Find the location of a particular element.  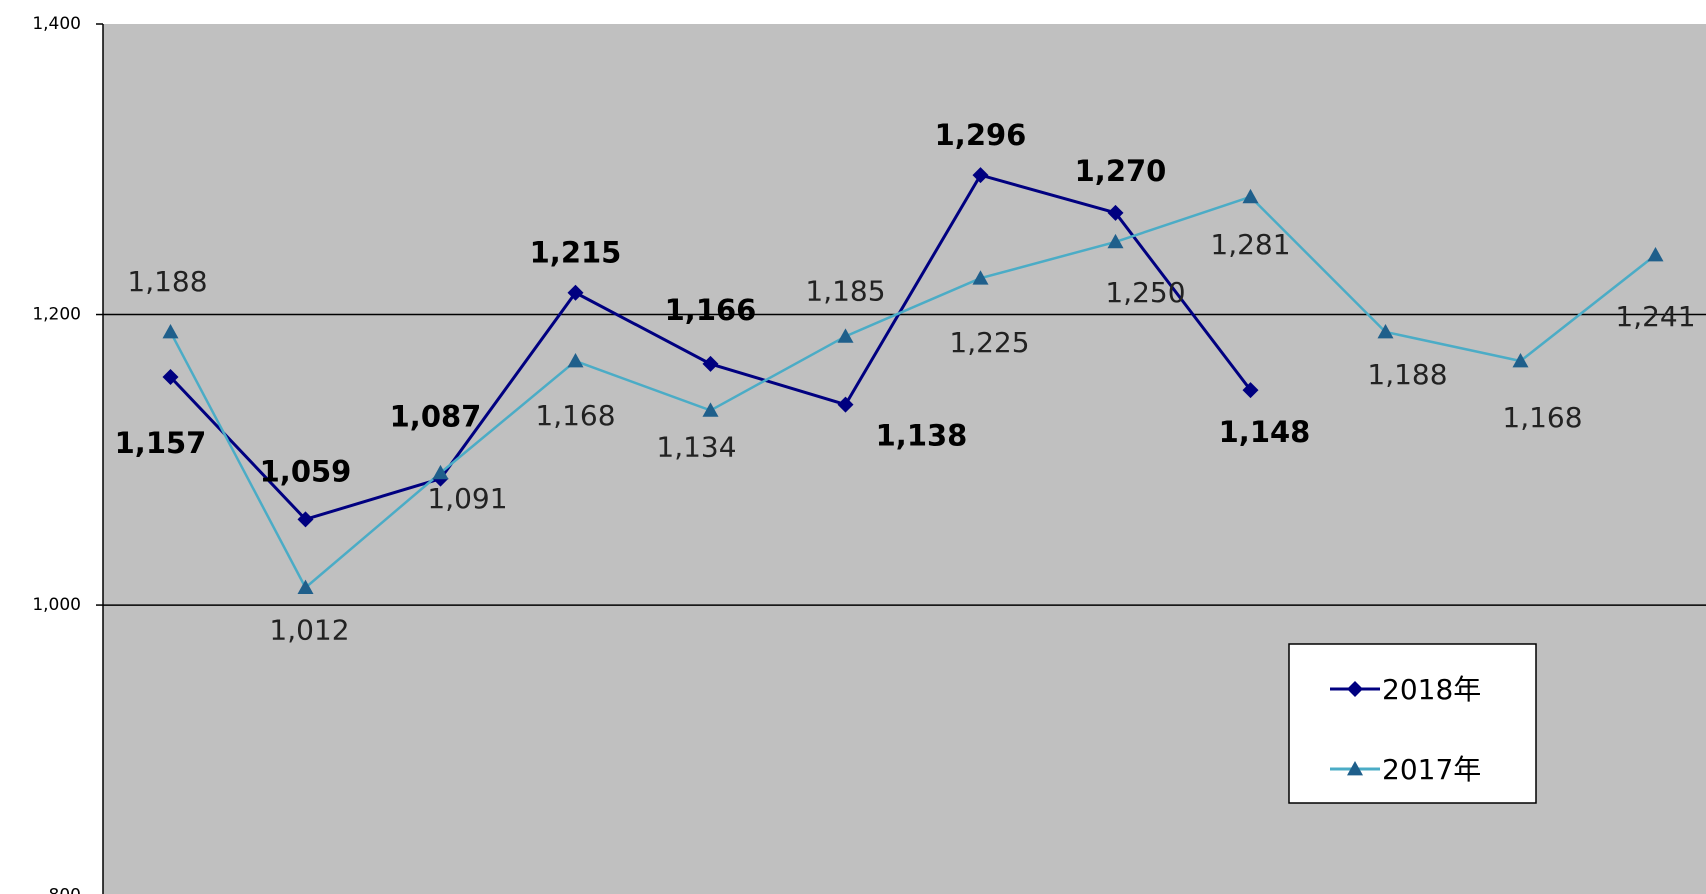

data-label: 1,270 is located at coordinates (1121, 171).